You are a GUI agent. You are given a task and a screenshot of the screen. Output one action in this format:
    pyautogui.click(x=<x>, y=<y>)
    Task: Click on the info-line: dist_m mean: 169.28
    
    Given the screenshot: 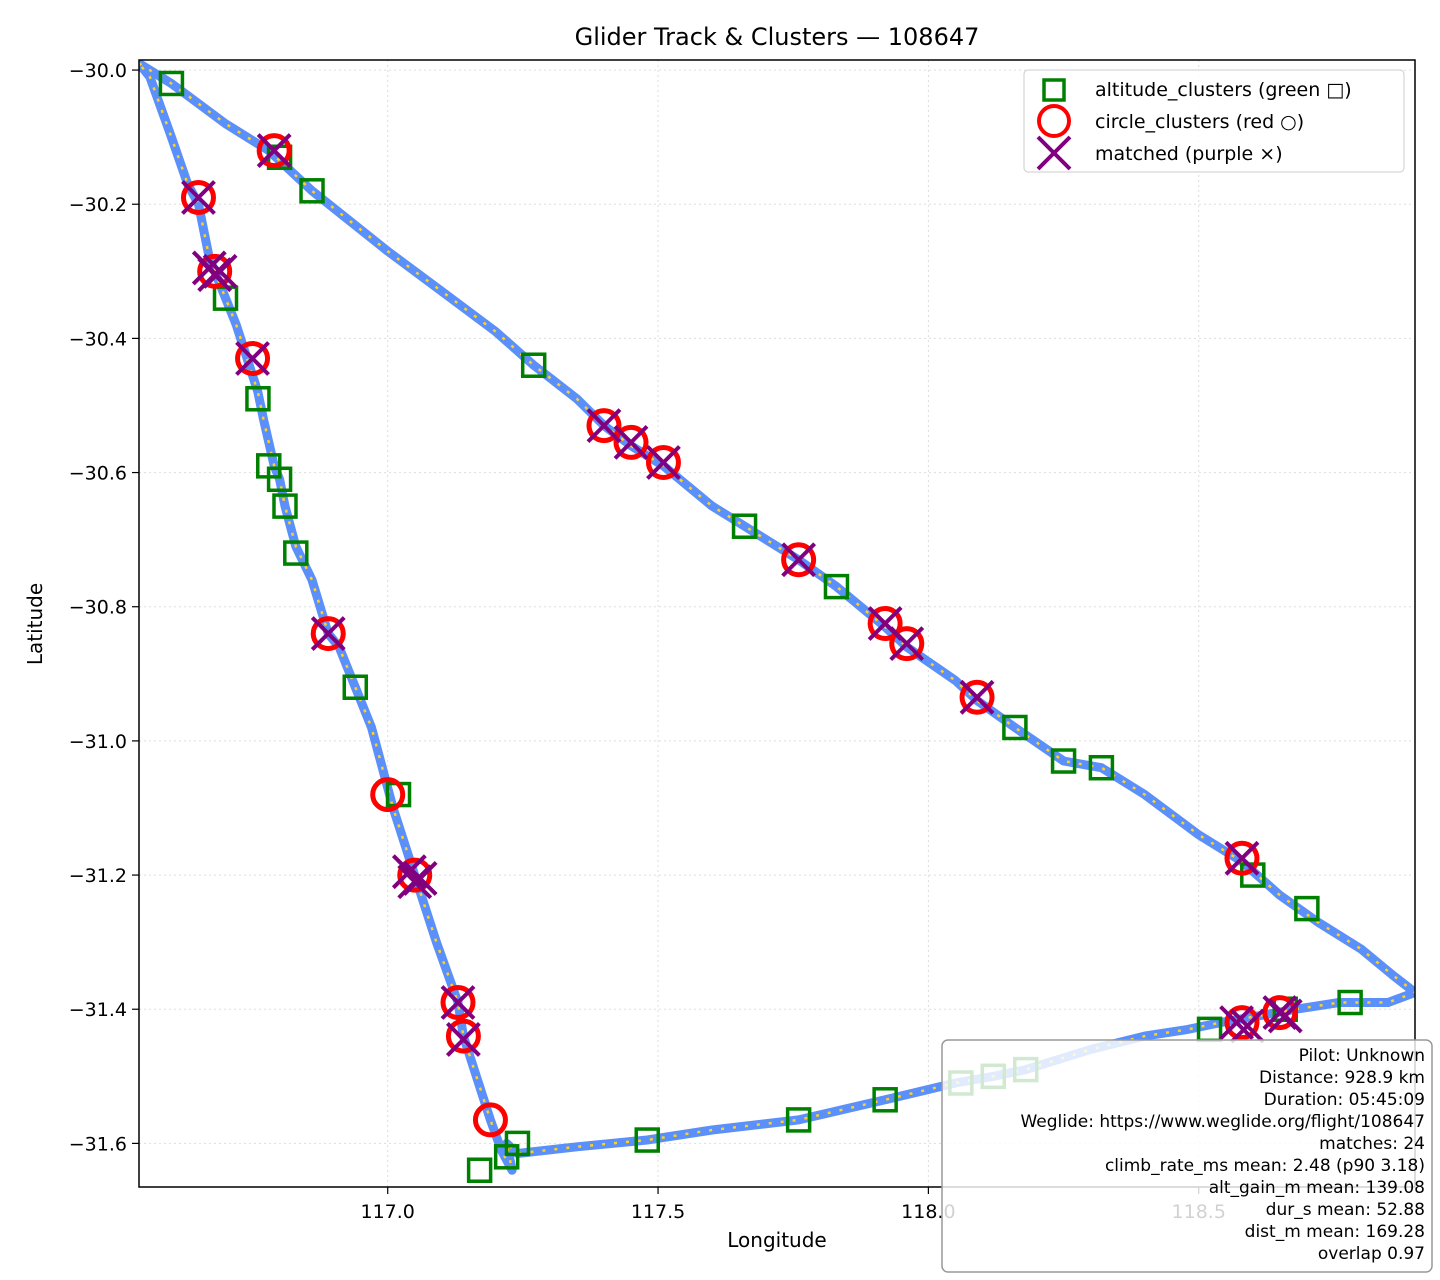 What is the action you would take?
    pyautogui.click(x=1335, y=1232)
    